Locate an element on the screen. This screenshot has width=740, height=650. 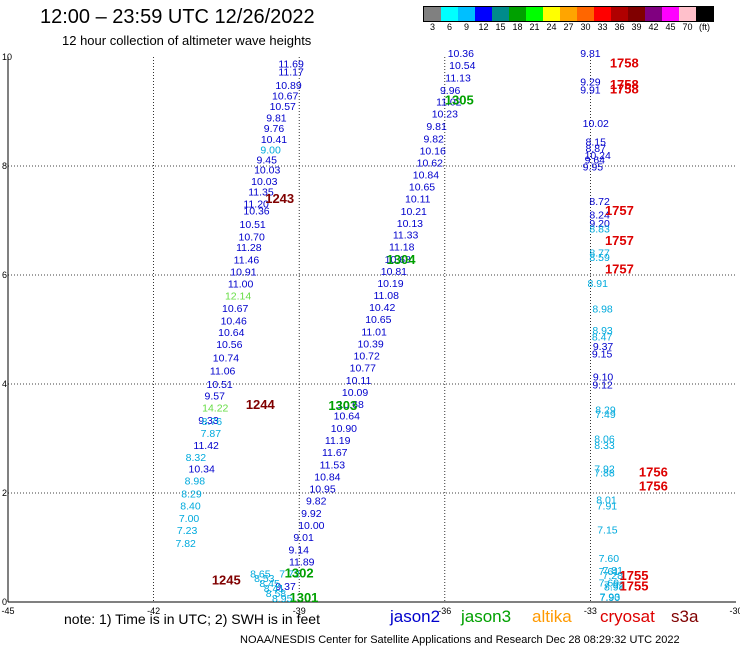
colorbar-label: 6 is located at coordinates (449, 27).